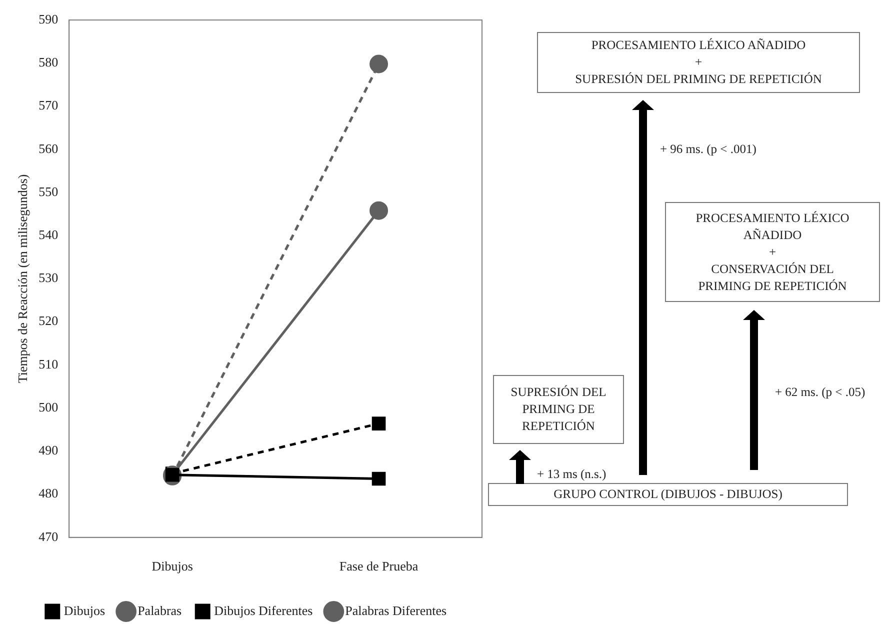 This screenshot has height=635, width=890. I want to click on text: GRUPO CONTROL (DIBUJOS - DIBUJOS), so click(668, 494).